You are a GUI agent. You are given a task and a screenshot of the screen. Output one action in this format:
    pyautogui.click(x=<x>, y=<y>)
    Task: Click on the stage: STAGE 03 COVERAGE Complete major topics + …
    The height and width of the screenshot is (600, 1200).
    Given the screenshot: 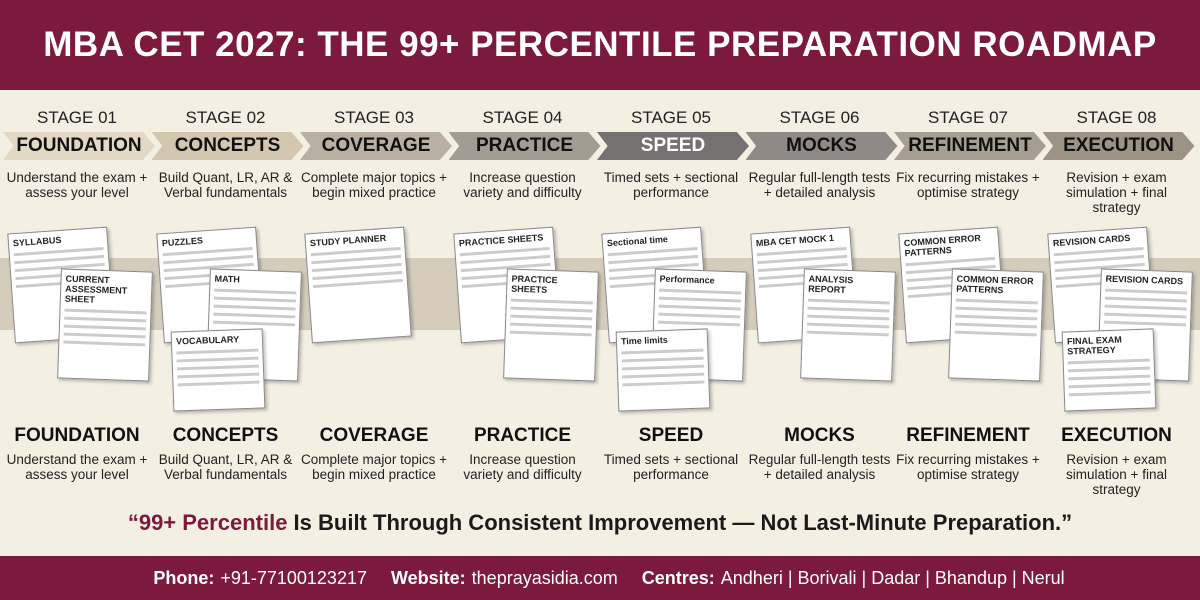 What is the action you would take?
    pyautogui.click(x=376, y=300)
    